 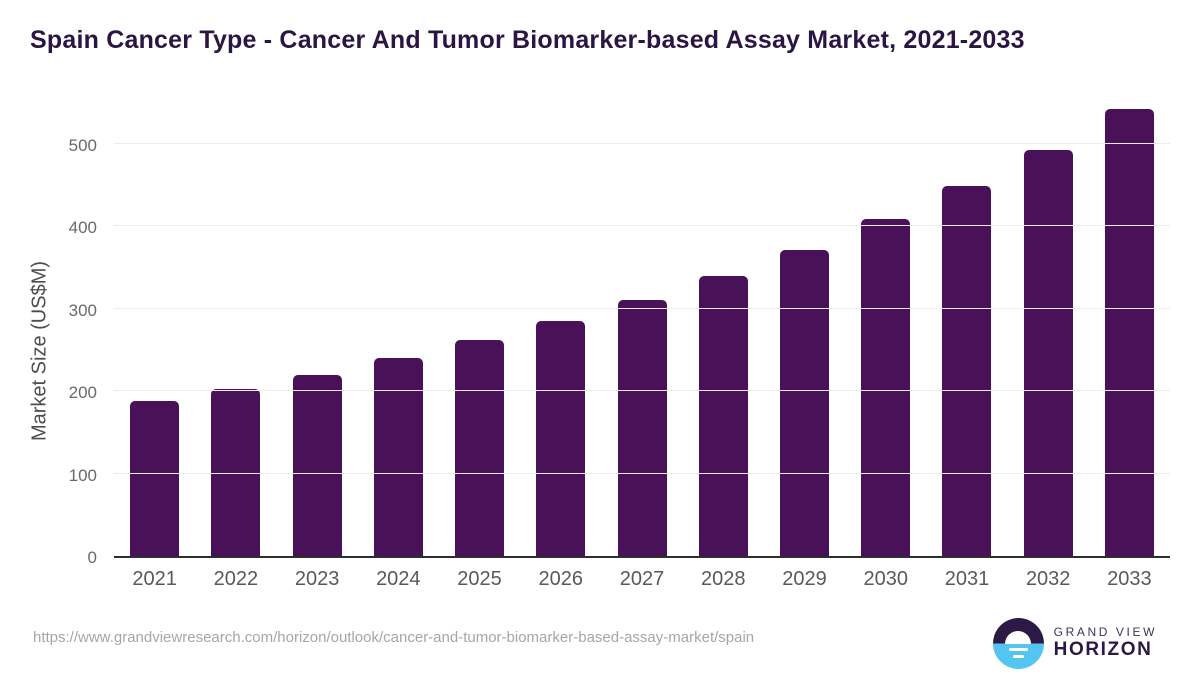 What do you see at coordinates (1048, 579) in the screenshot?
I see `x-axis-label-2032: 2032` at bounding box center [1048, 579].